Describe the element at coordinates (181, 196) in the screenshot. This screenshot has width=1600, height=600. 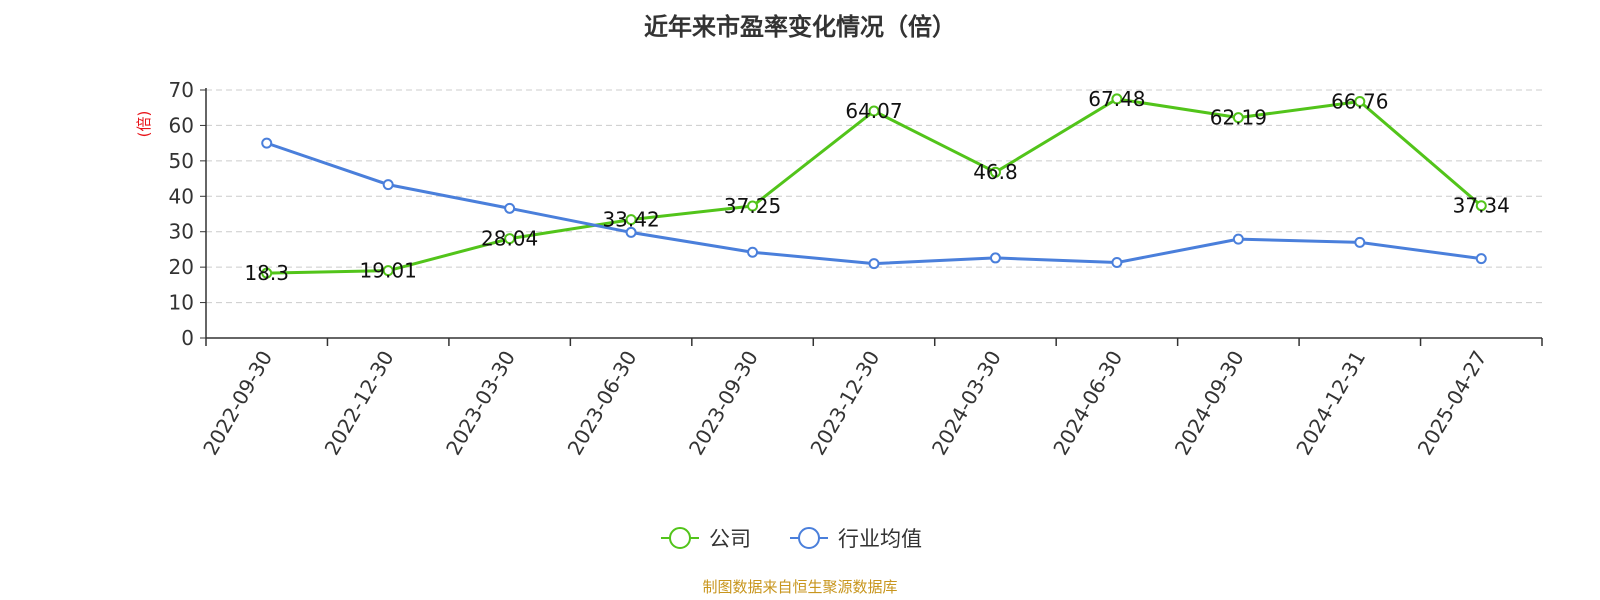
I see `y-tick-label: 40` at that location.